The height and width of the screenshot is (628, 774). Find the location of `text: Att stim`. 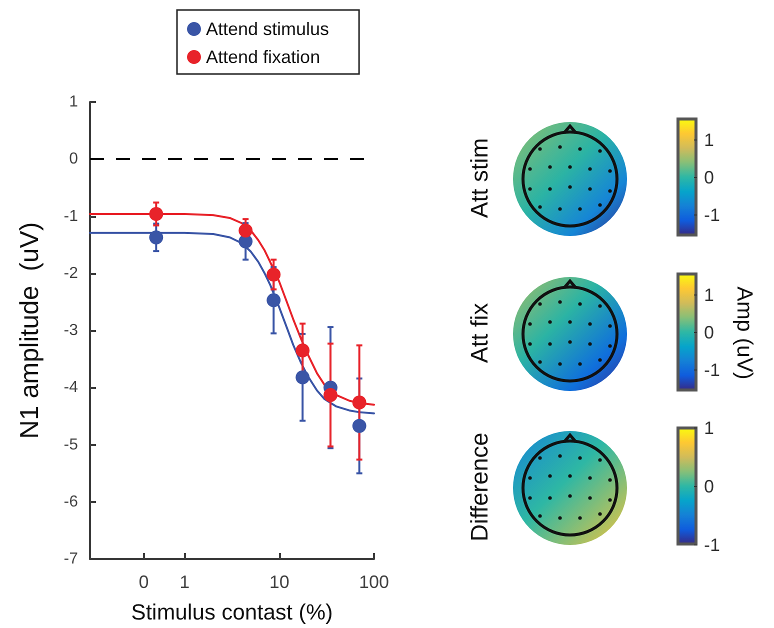

text: Att stim is located at coordinates (480, 178).